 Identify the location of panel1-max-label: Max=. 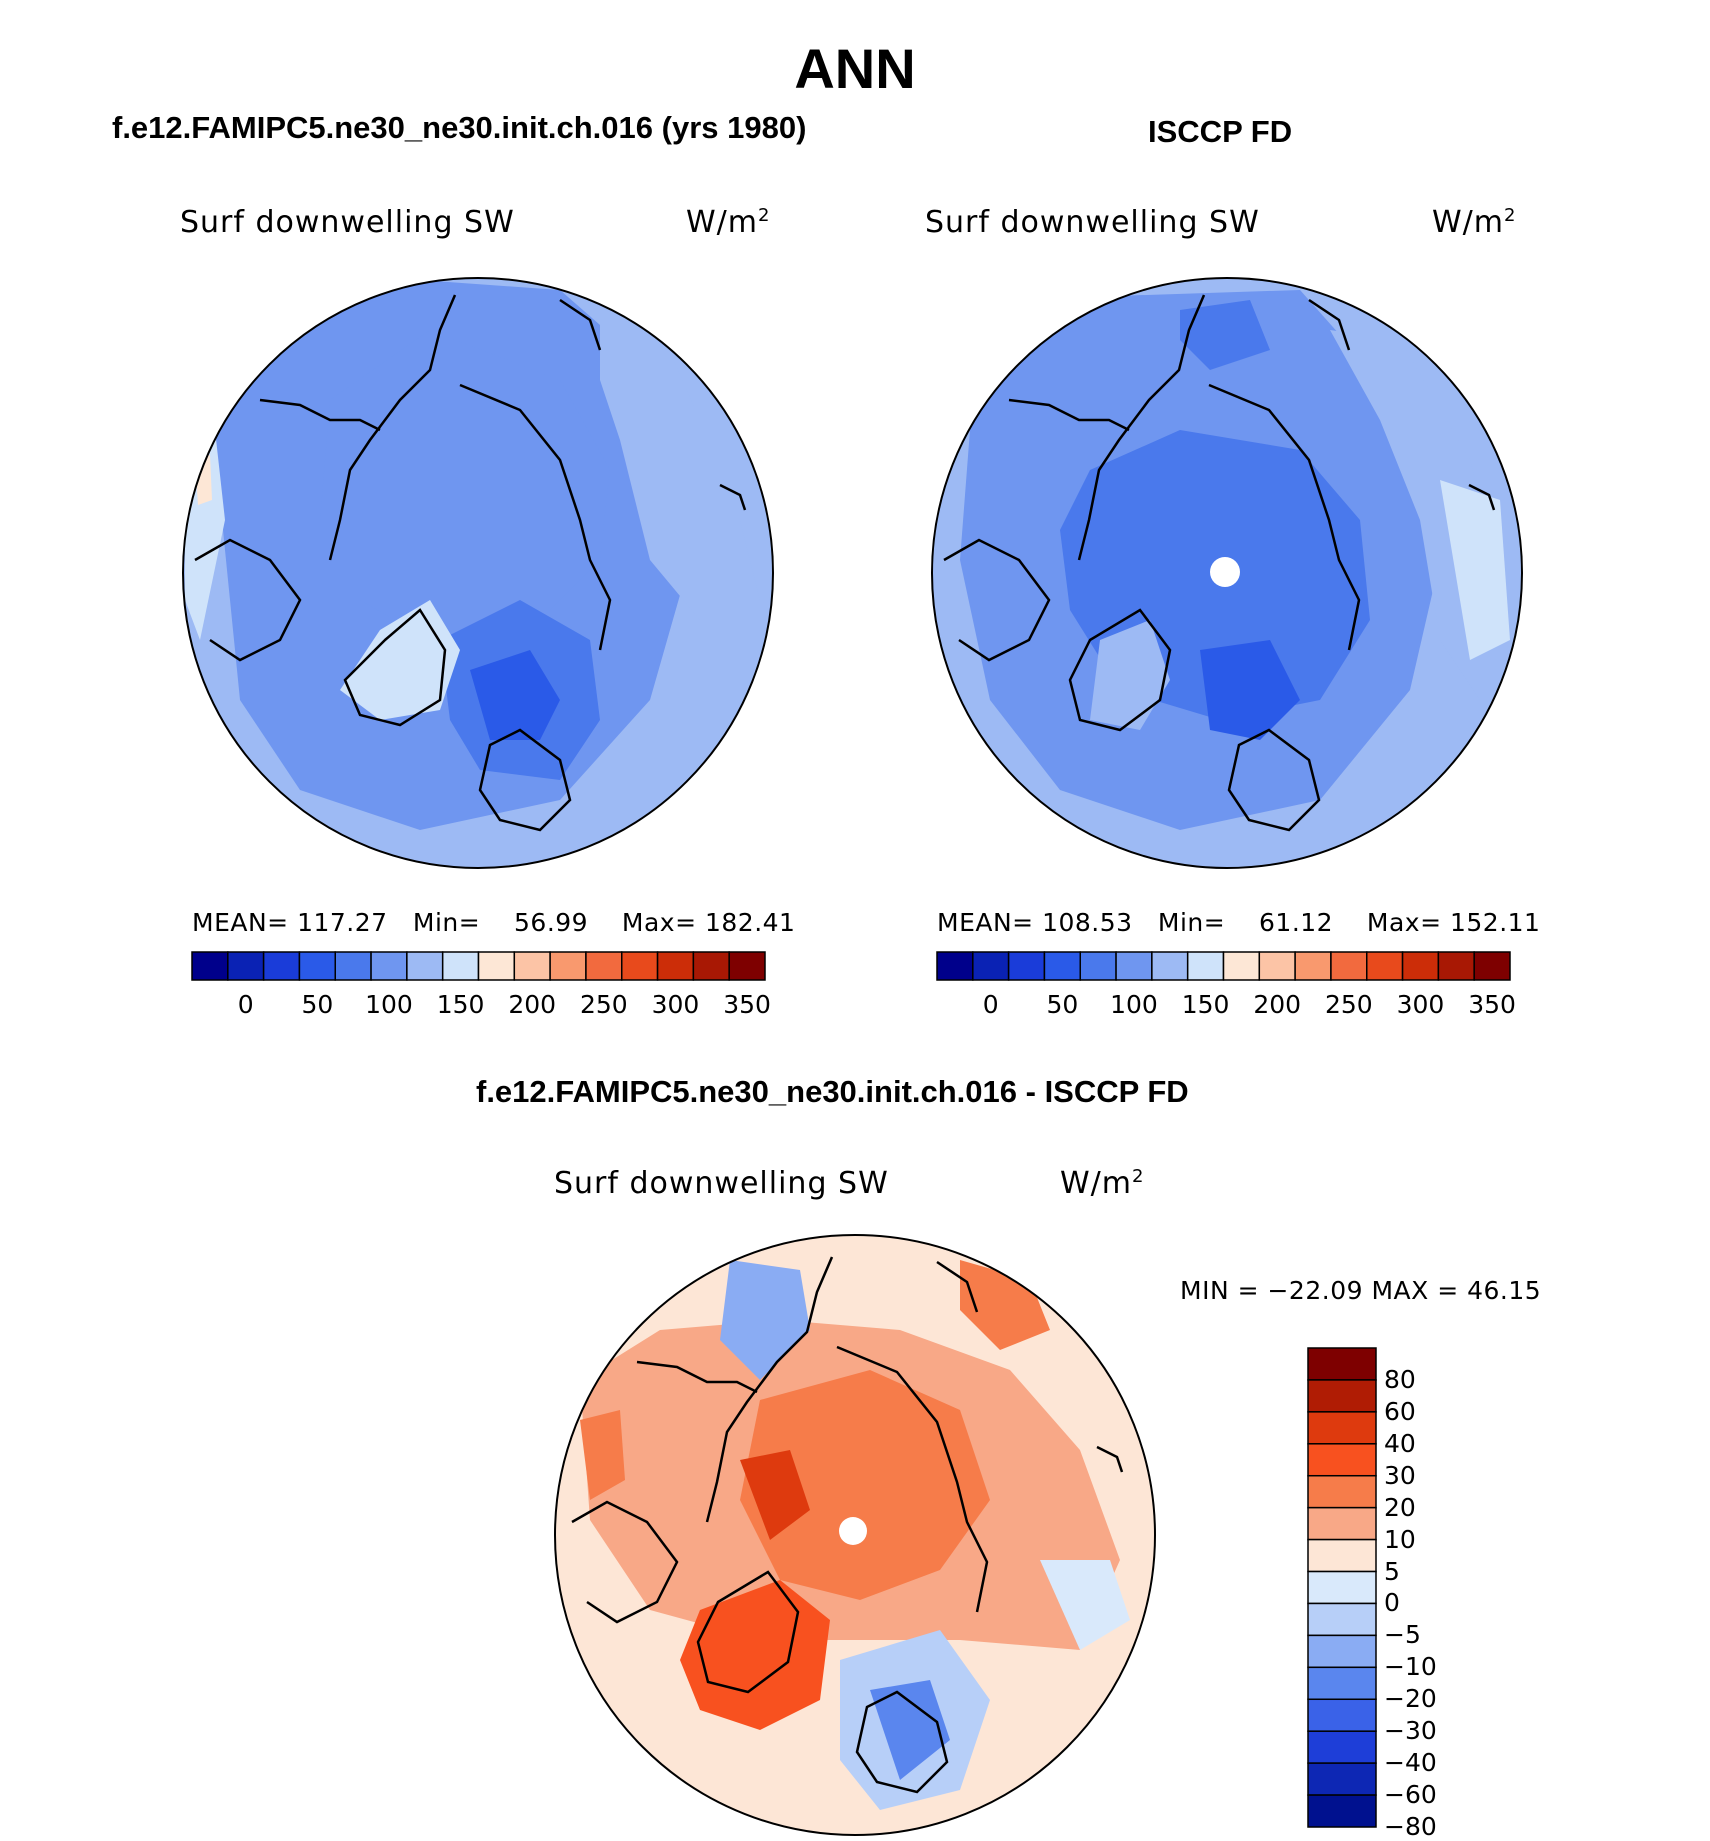
(659, 922).